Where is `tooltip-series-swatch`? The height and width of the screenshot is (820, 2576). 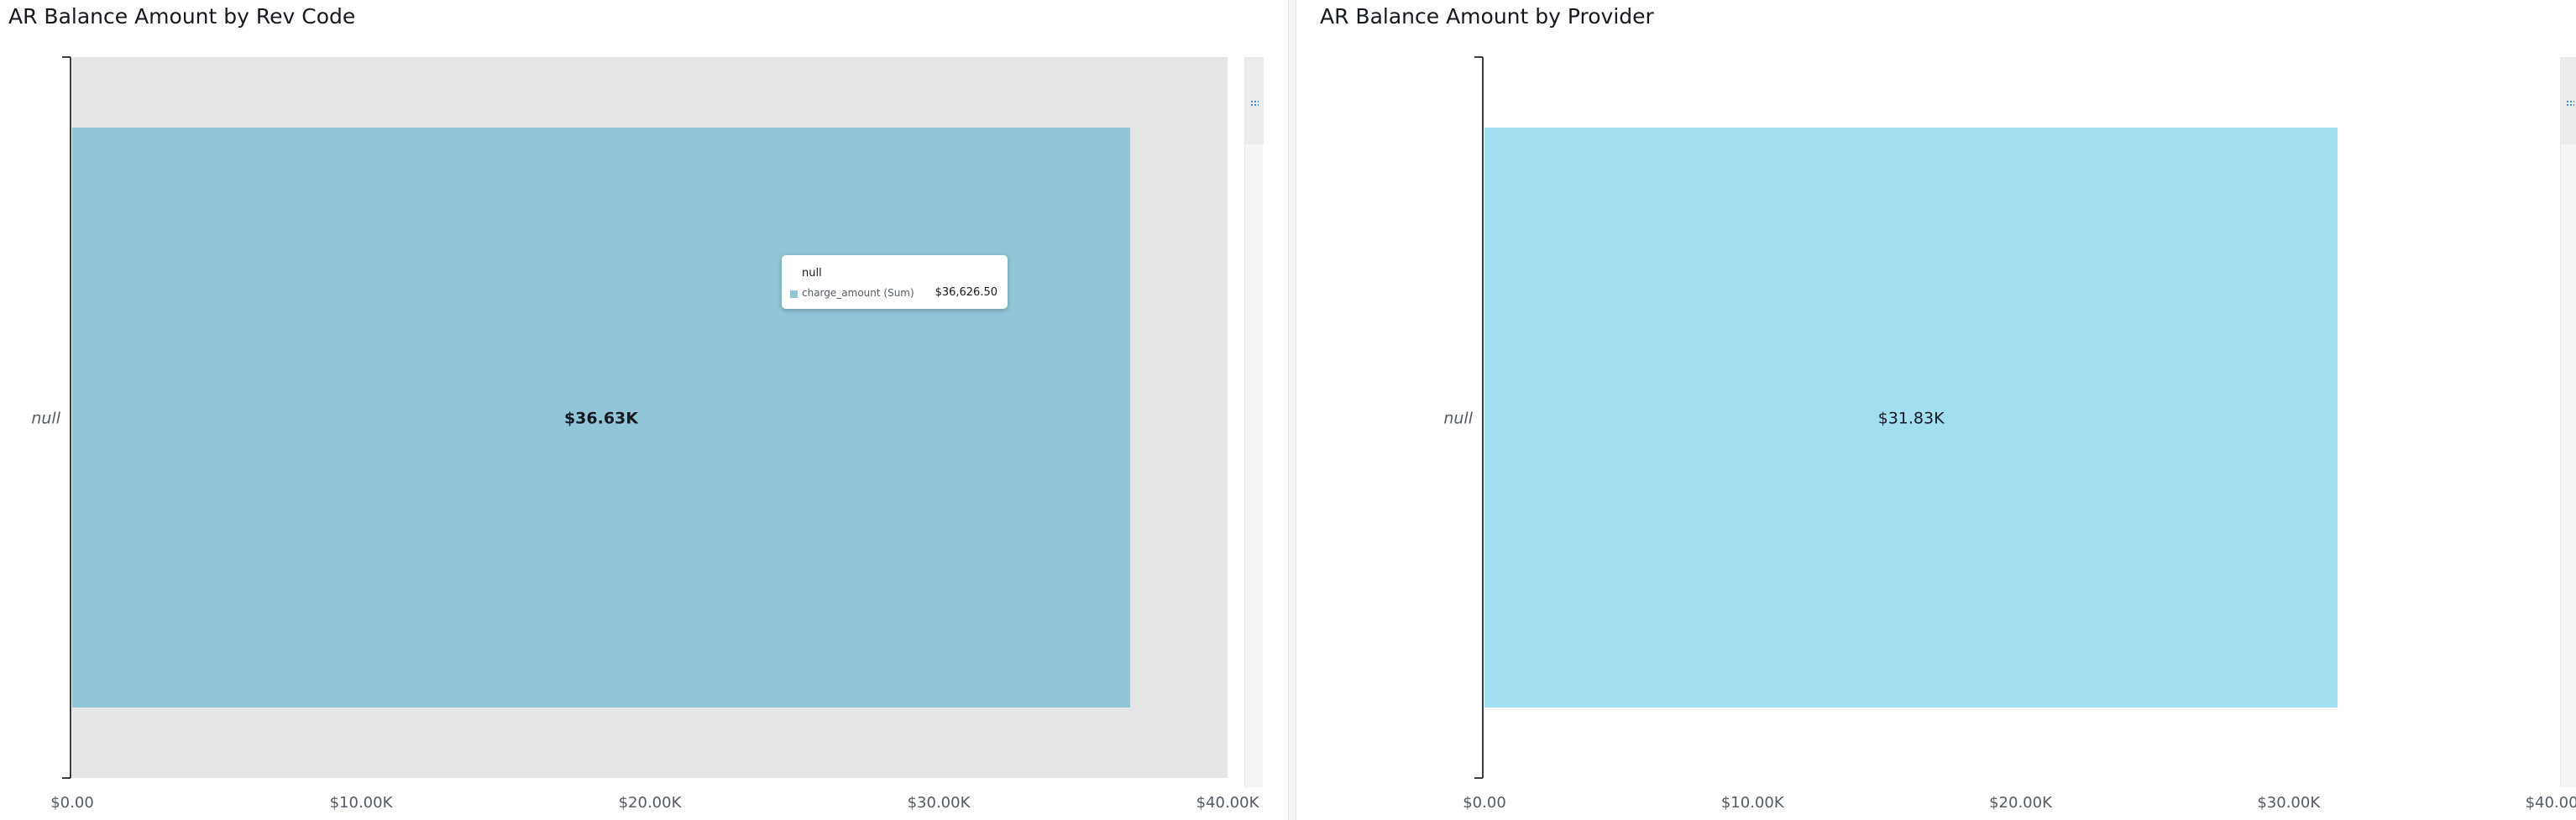 tooltip-series-swatch is located at coordinates (794, 294).